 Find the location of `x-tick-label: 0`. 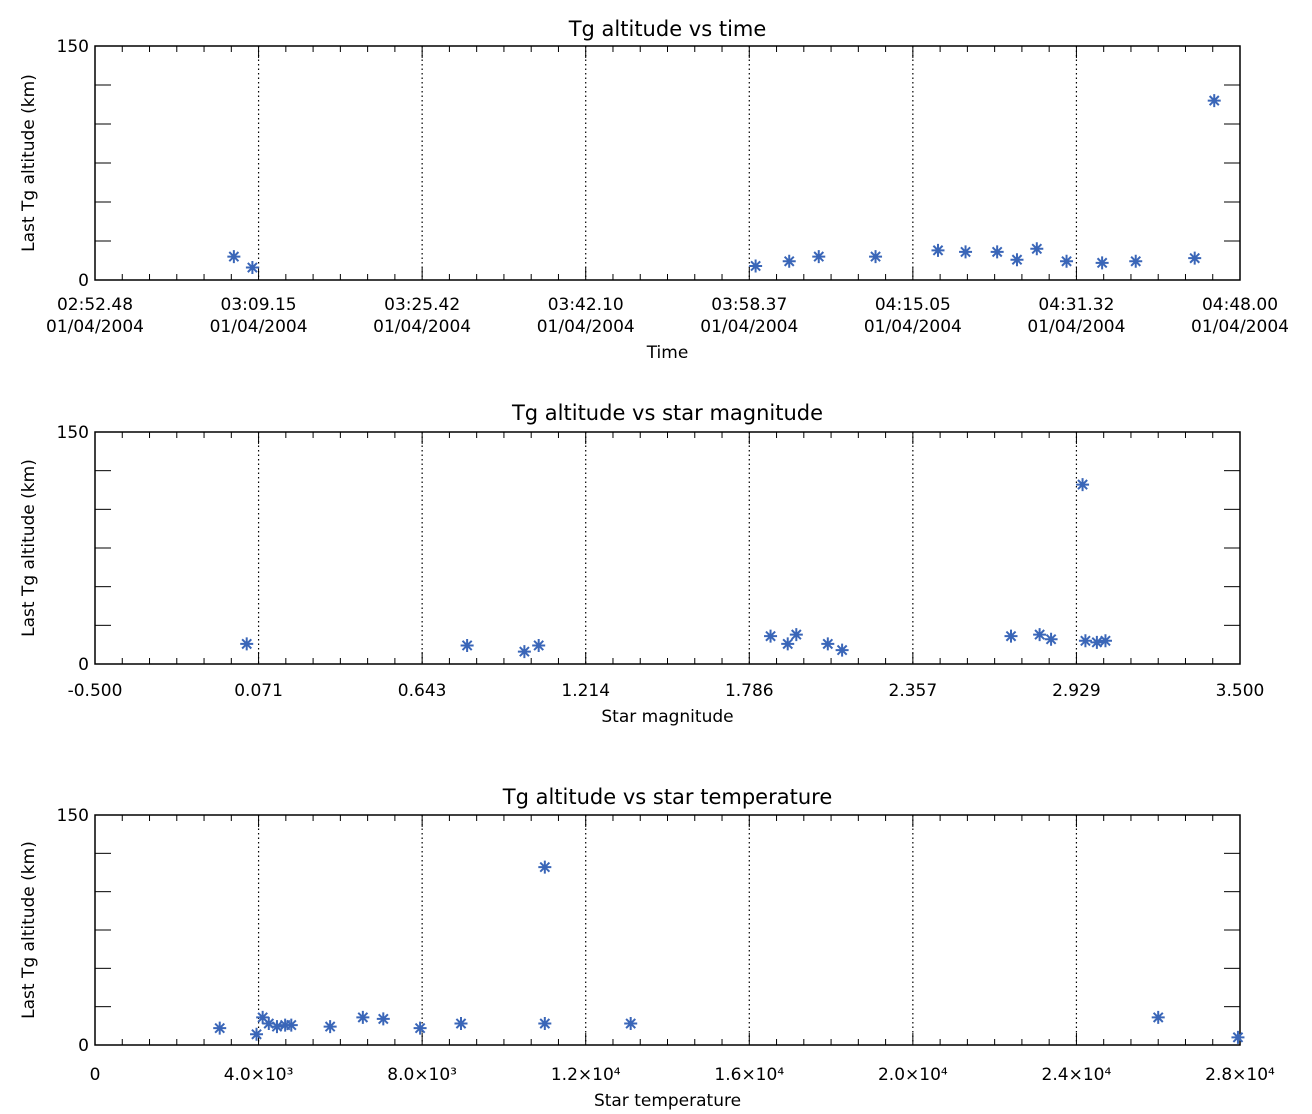

x-tick-label: 0 is located at coordinates (95, 1075).